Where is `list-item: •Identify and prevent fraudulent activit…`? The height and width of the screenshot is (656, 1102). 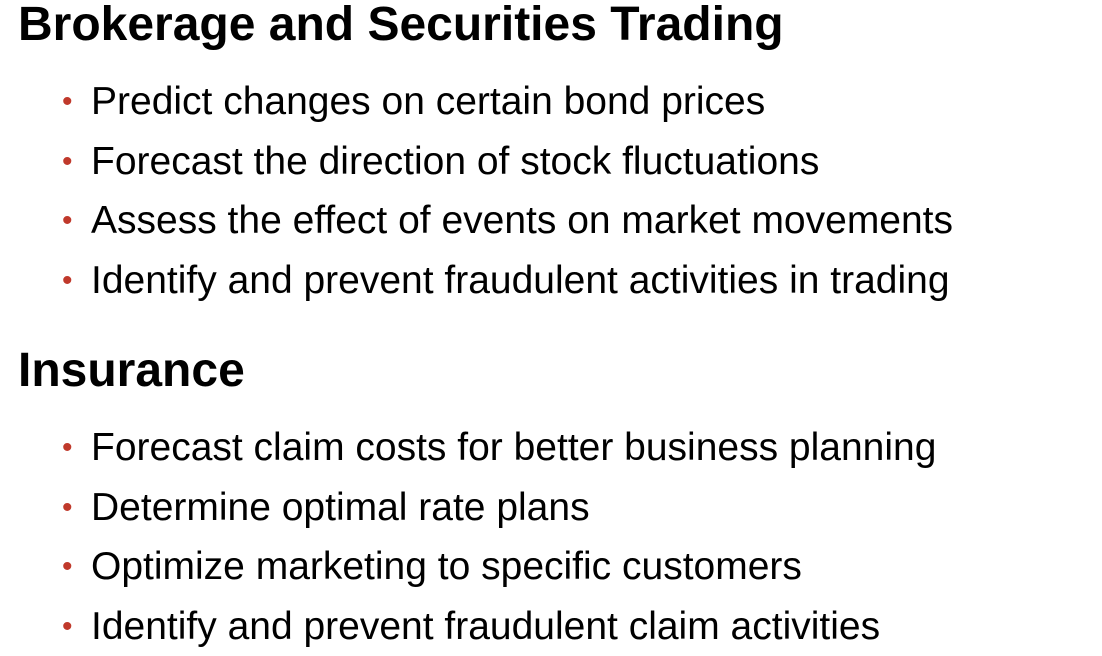 list-item: •Identify and prevent fraudulent activit… is located at coordinates (507, 281).